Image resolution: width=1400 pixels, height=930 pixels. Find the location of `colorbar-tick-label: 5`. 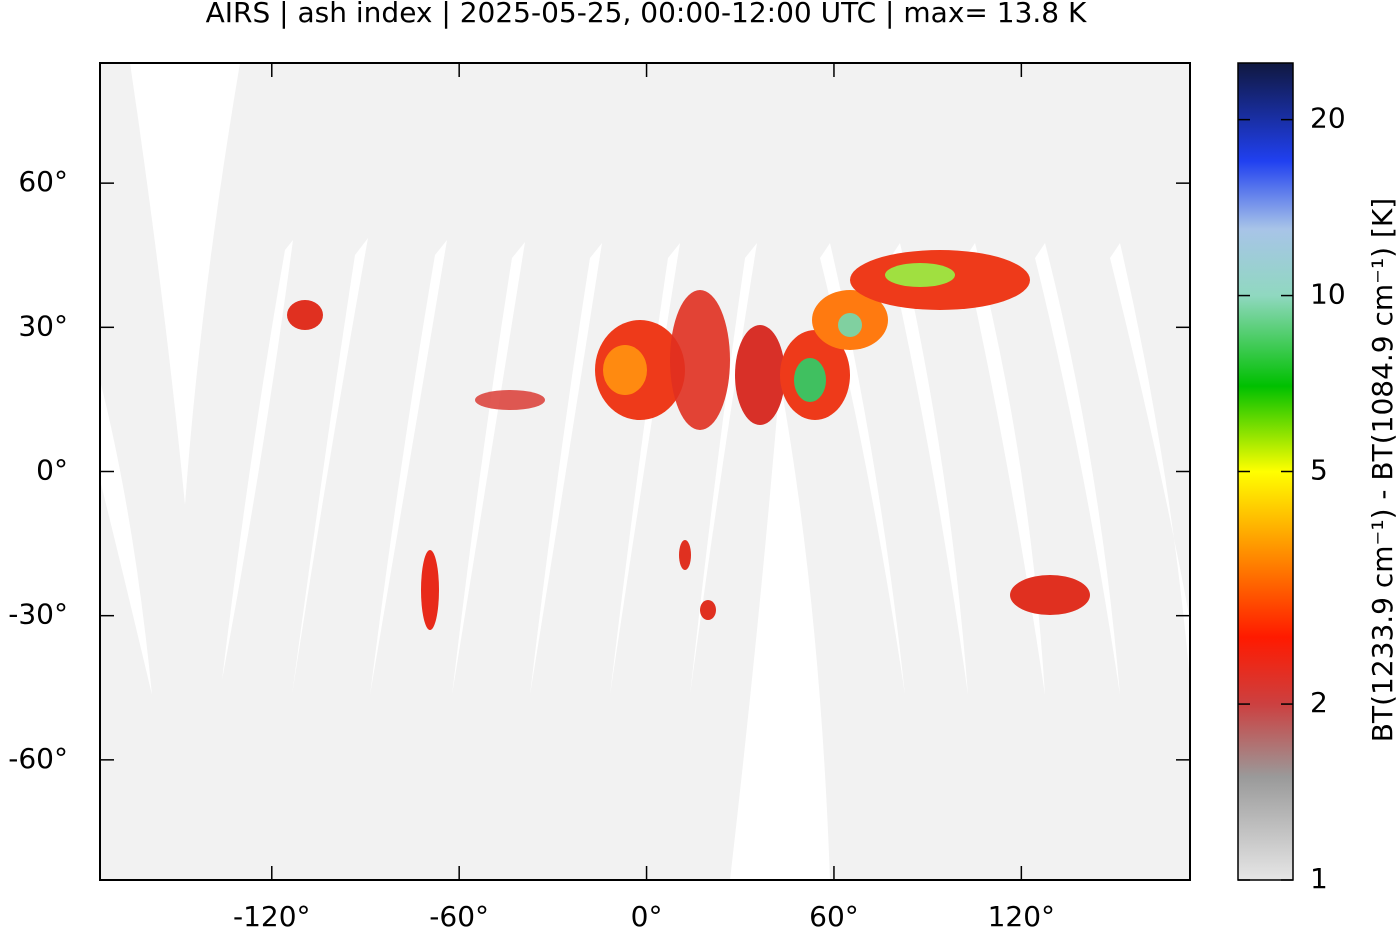

colorbar-tick-label: 5 is located at coordinates (1319, 470).